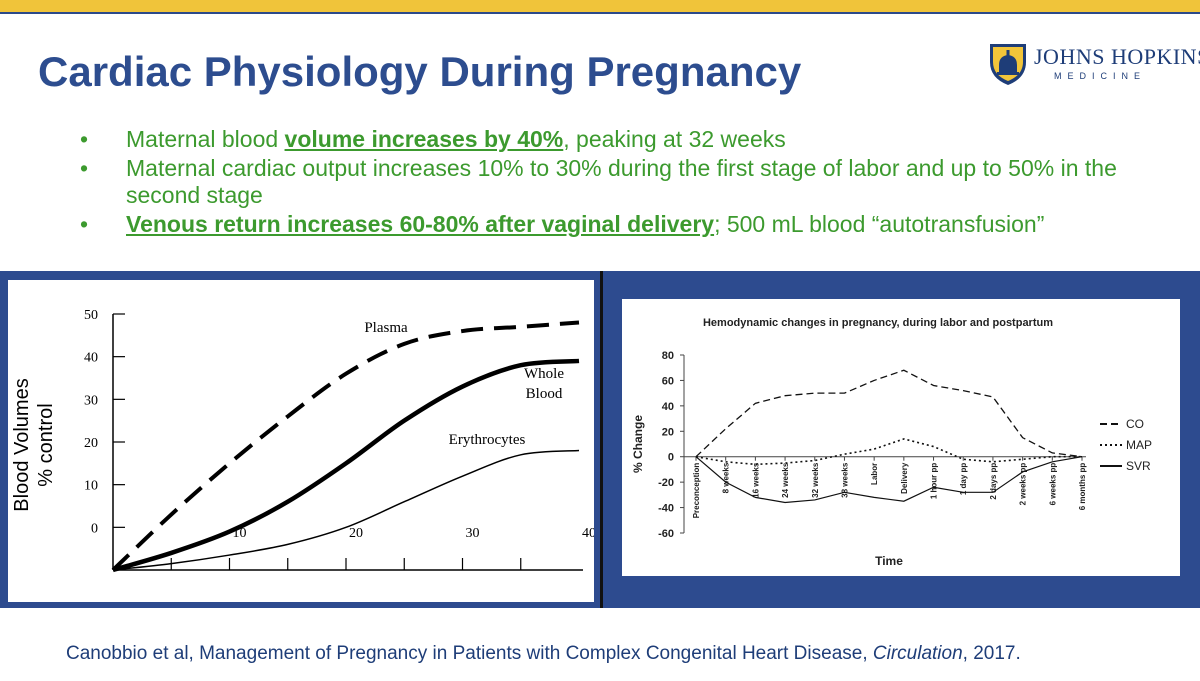 The width and height of the screenshot is (1200, 681). Describe the element at coordinates (726, 477) in the screenshot. I see `x-tick-label: 8 weeks` at that location.